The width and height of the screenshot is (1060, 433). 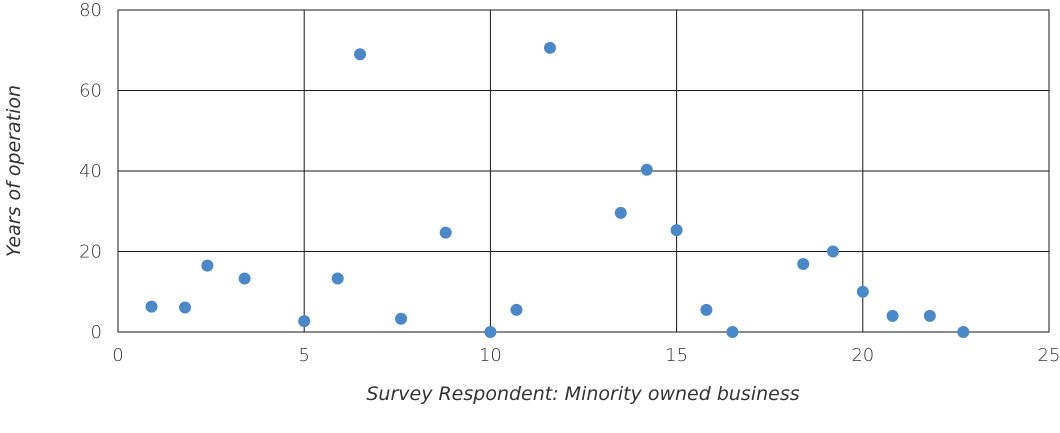 I want to click on x-tick-label: 20, so click(x=862, y=355).